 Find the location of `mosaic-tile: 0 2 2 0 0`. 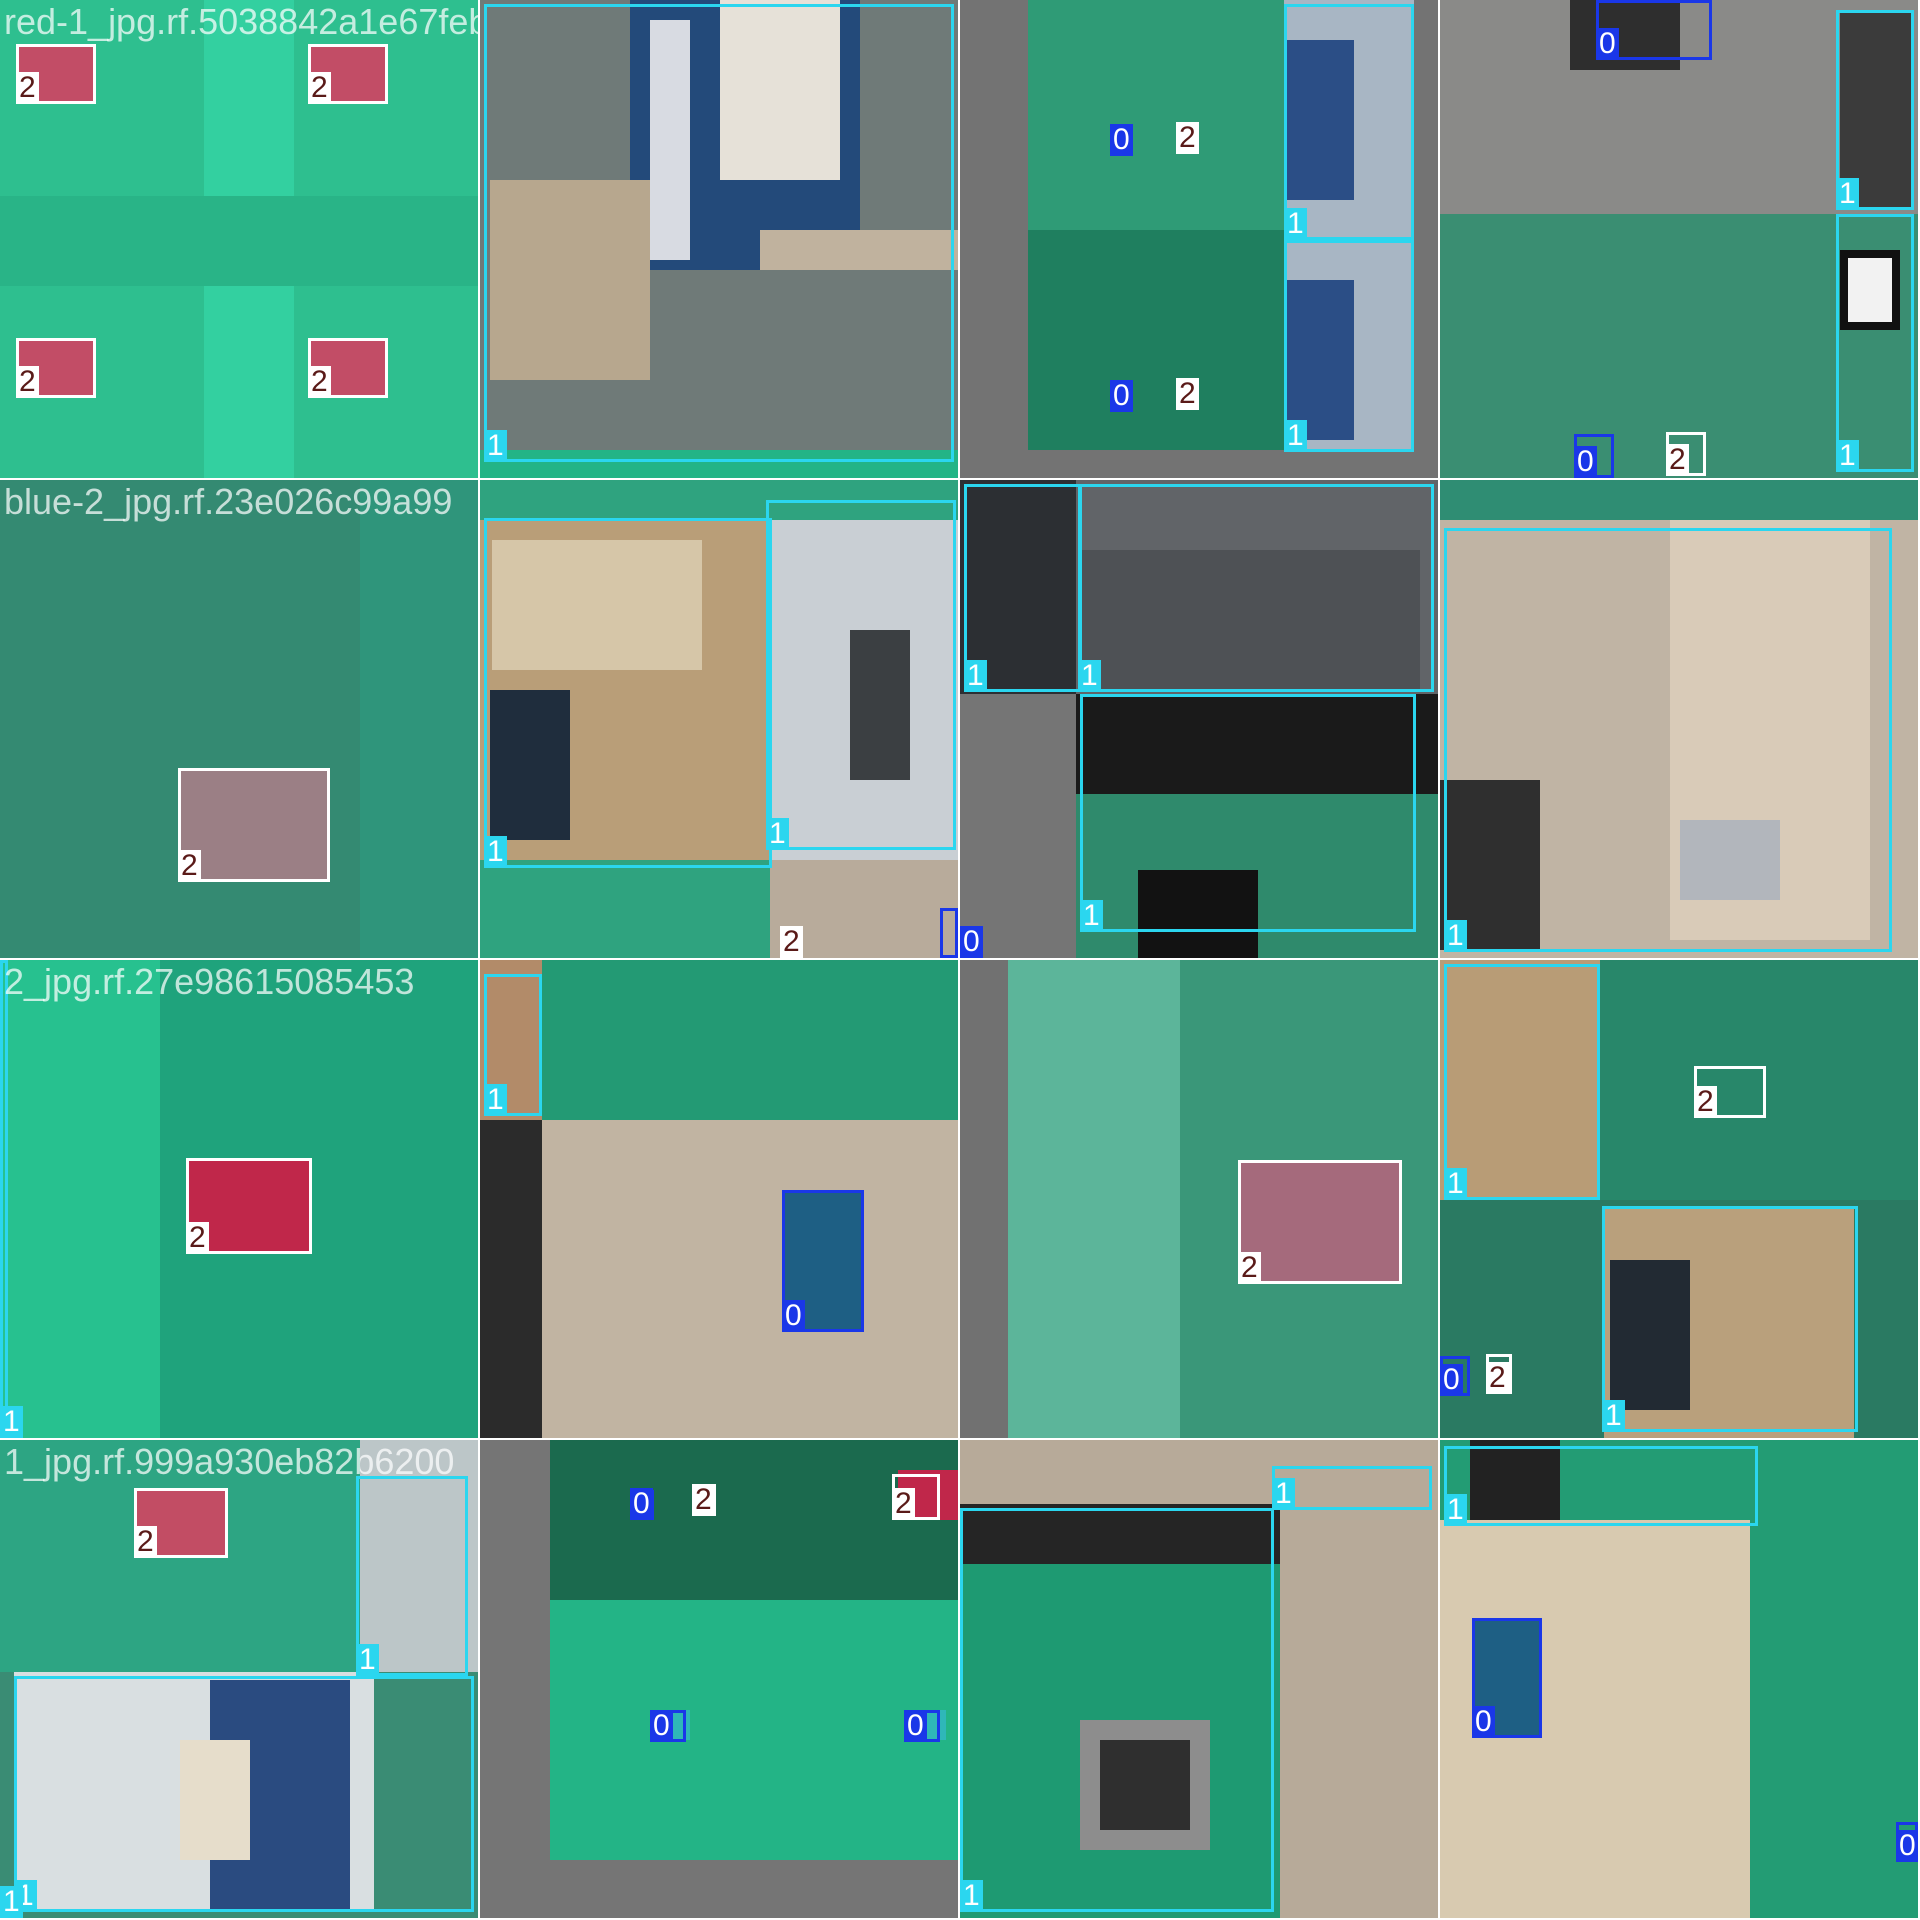

mosaic-tile: 0 2 2 0 0 is located at coordinates (719, 1679).